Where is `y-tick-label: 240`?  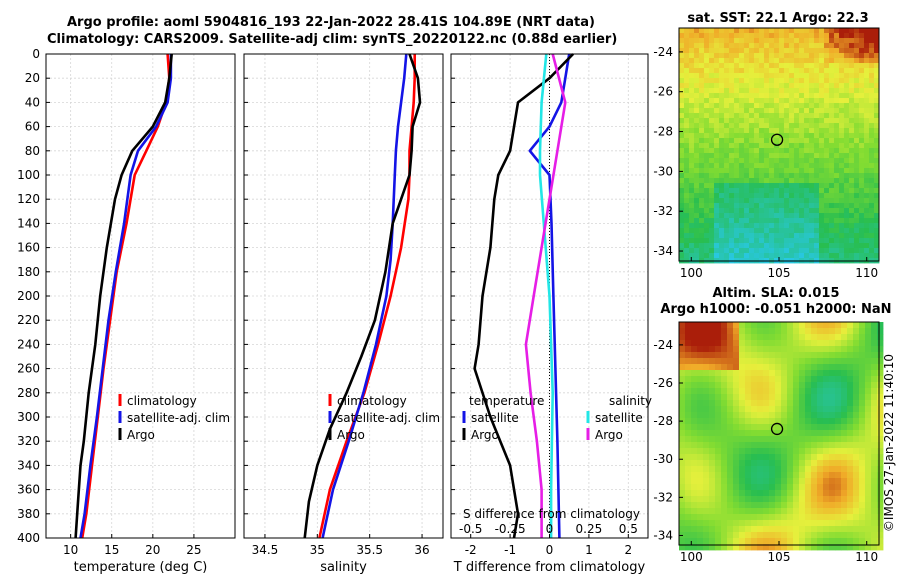
y-tick-label: 240 is located at coordinates (28, 344).